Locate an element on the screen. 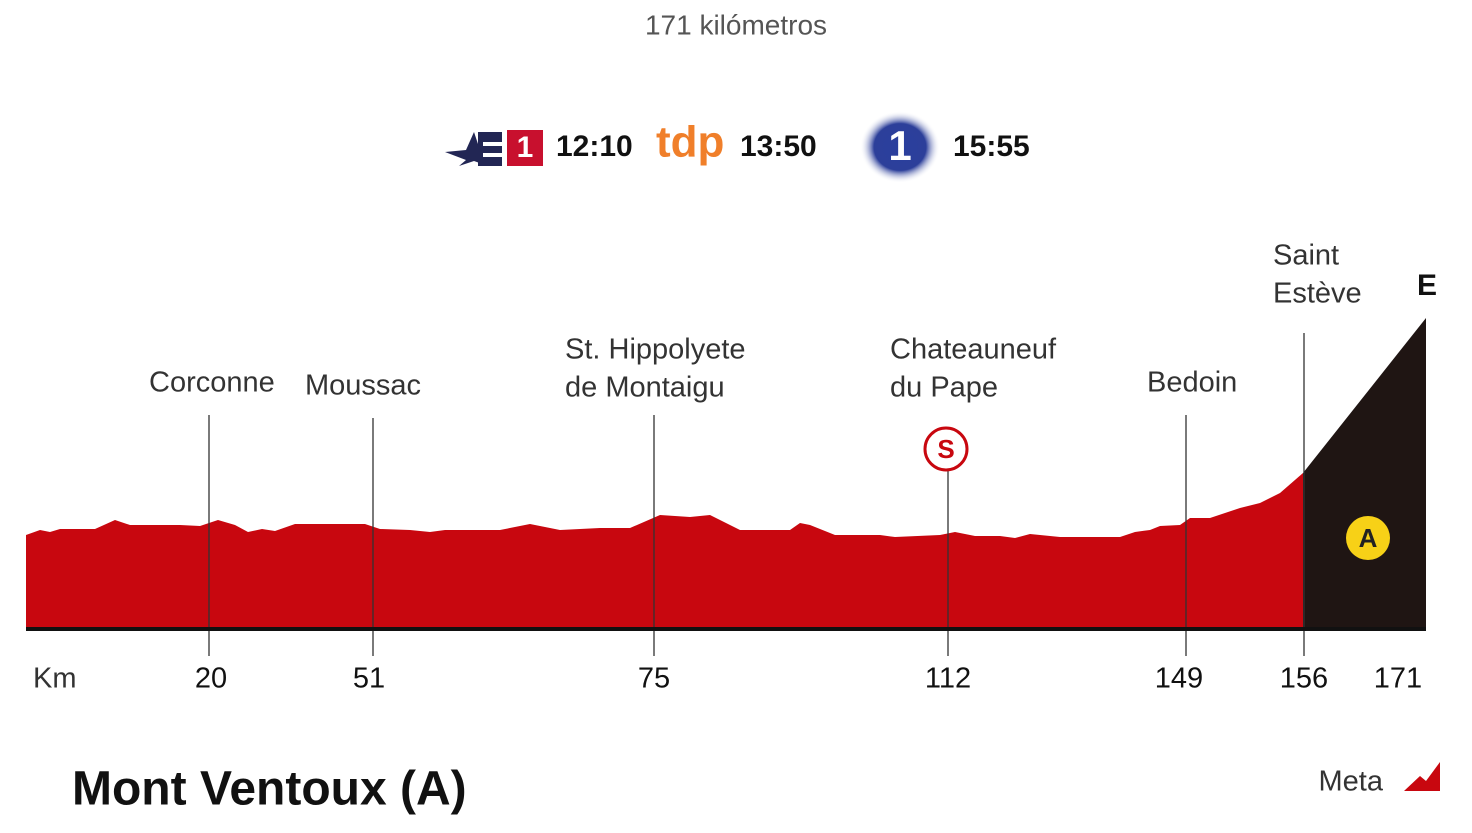  broadcast-time: 15:55 is located at coordinates (991, 146).